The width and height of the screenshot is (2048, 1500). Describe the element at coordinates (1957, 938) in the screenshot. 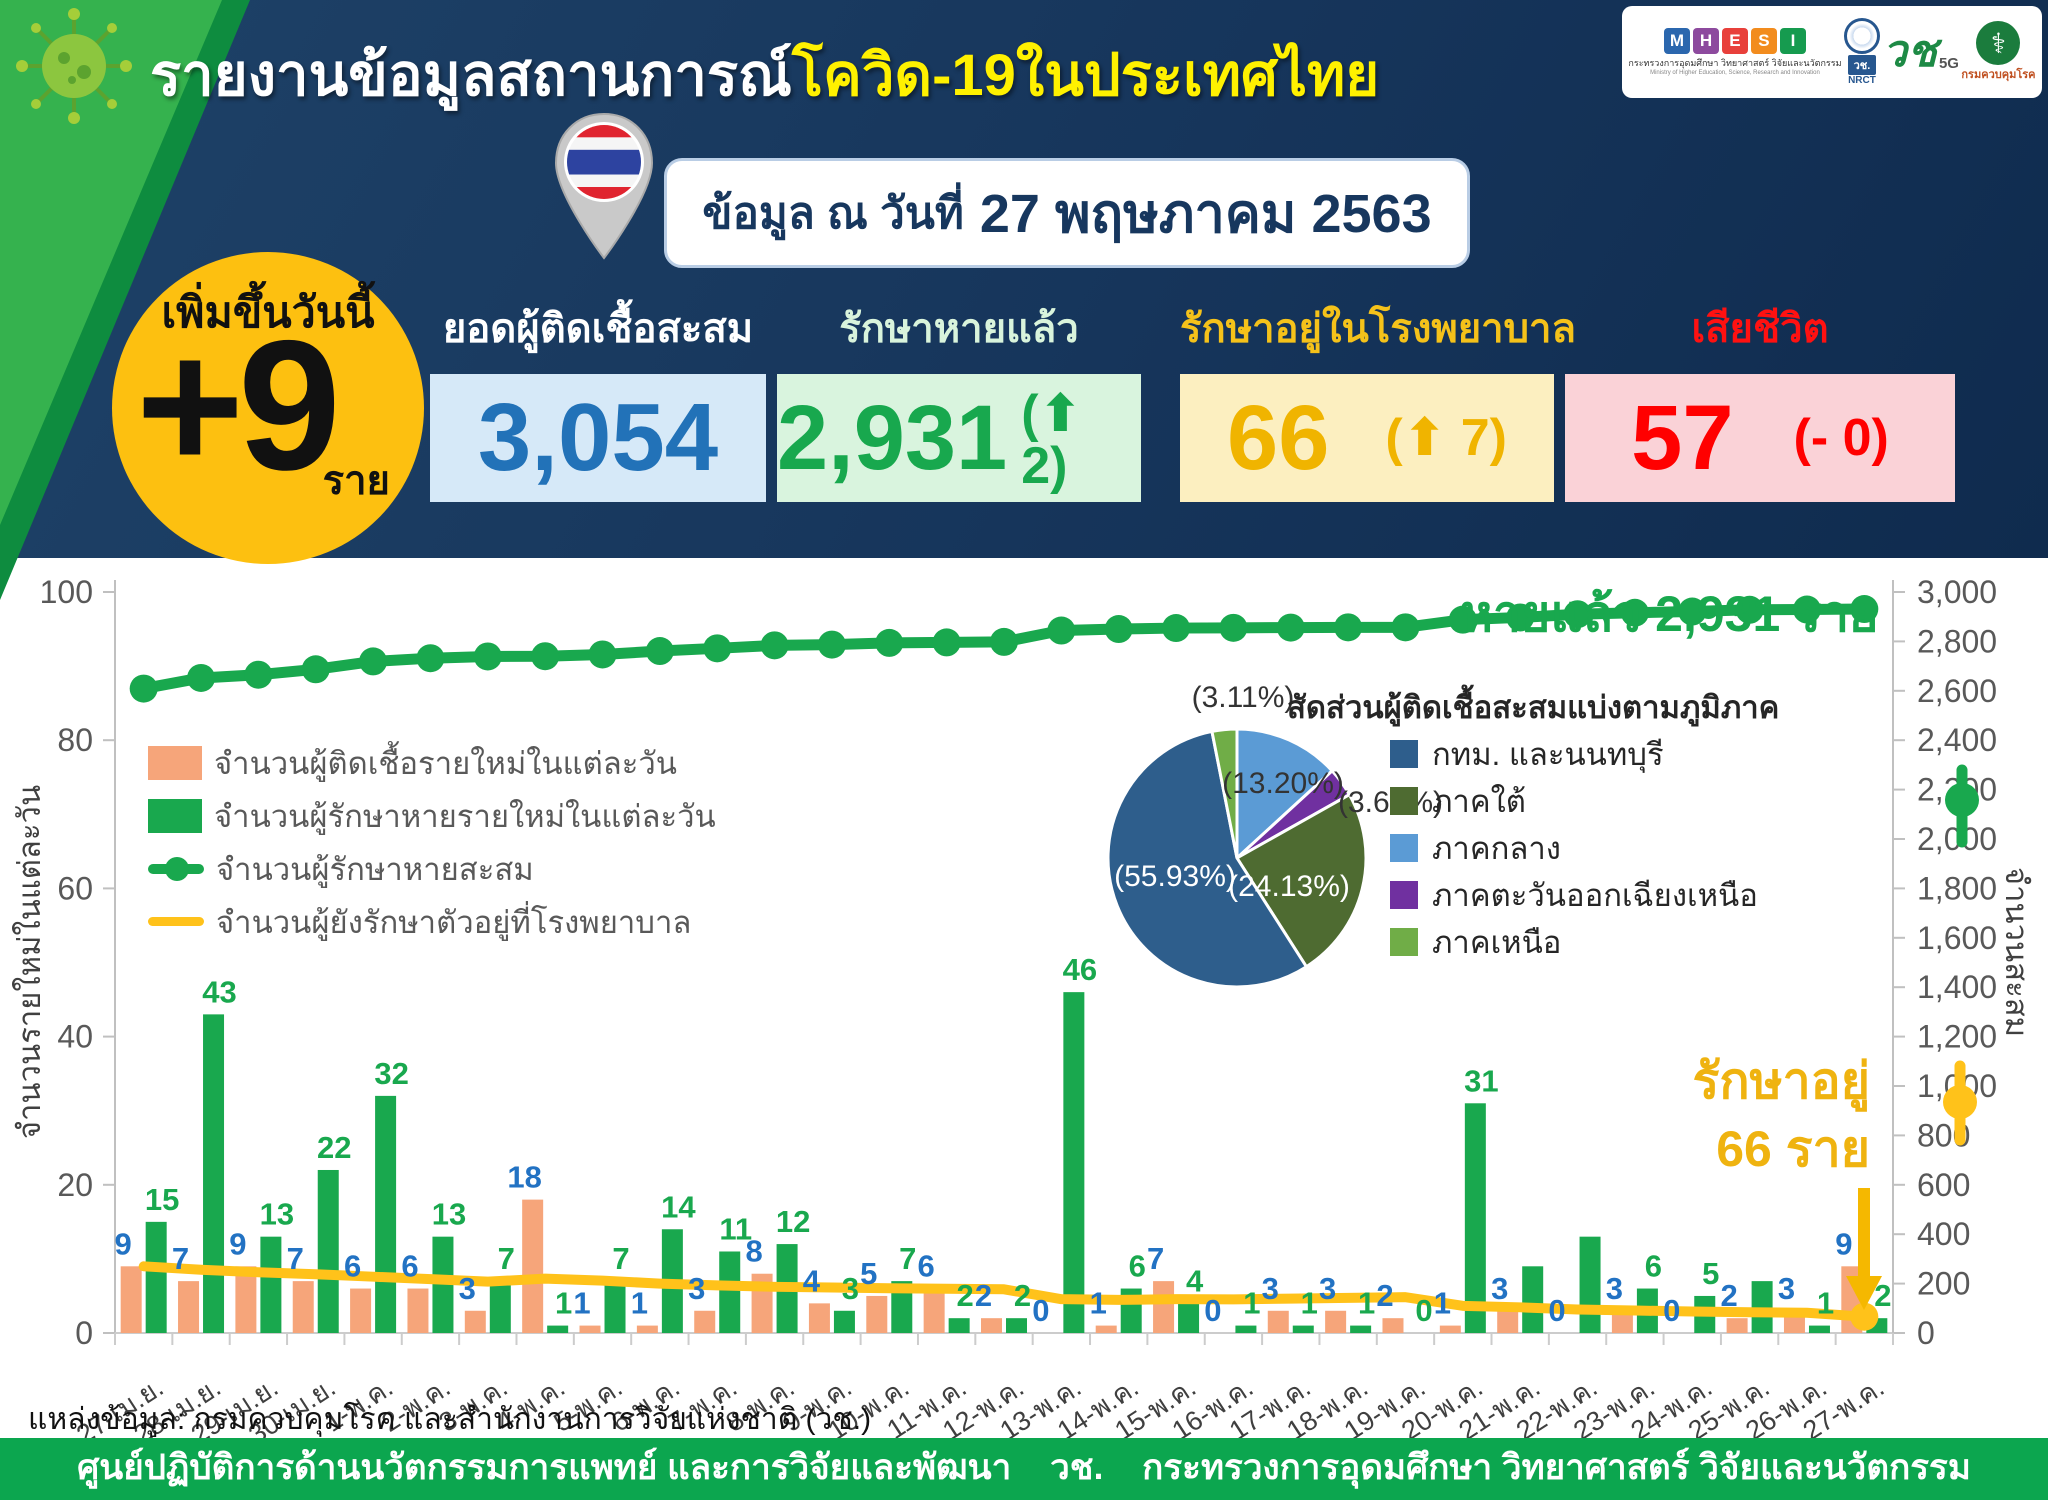

I see `svg-text: 1,600` at that location.